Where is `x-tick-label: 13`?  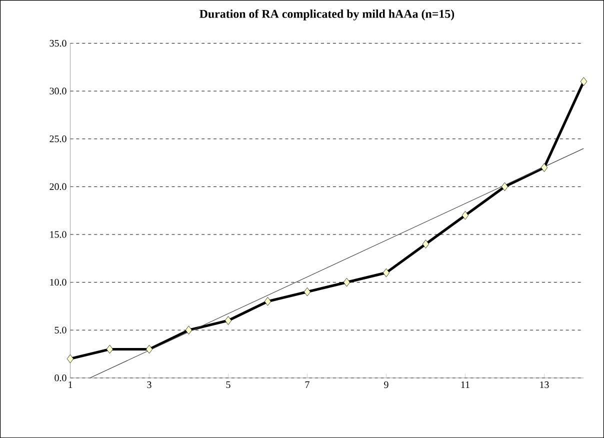 x-tick-label: 13 is located at coordinates (544, 384).